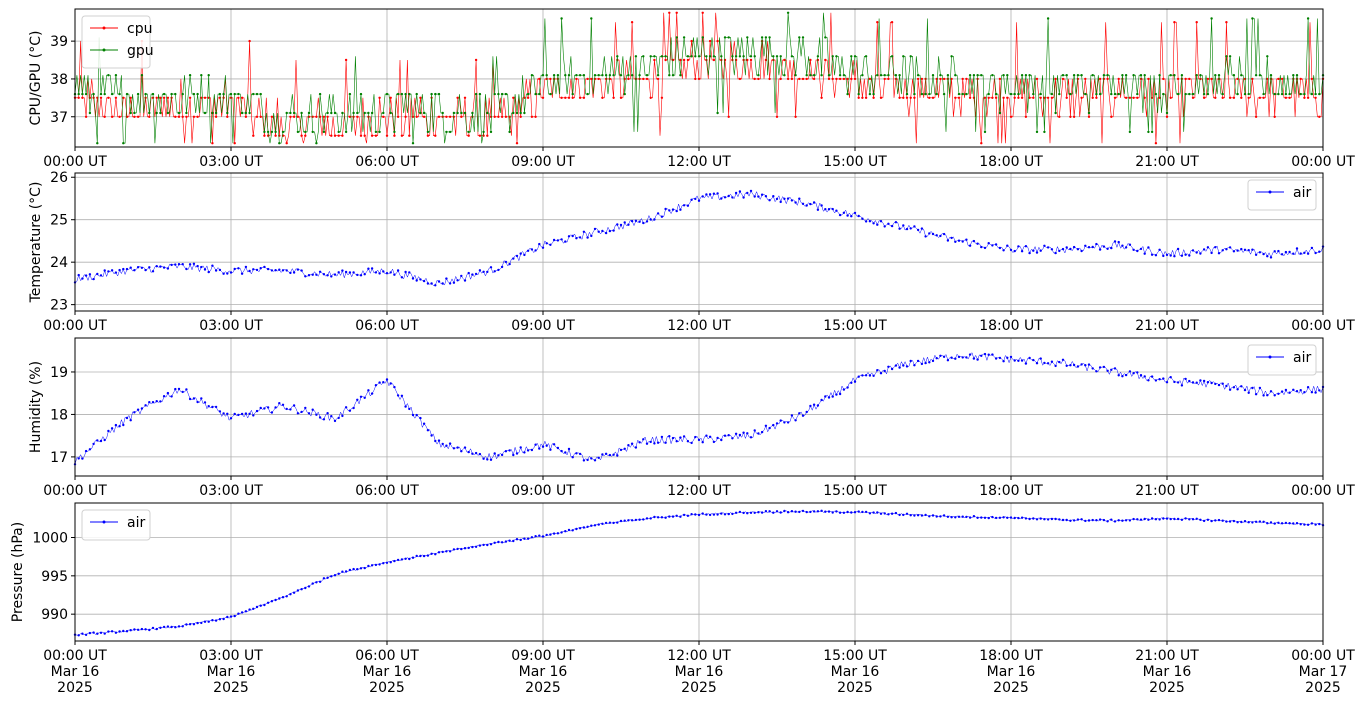 The image size is (1364, 712). What do you see at coordinates (1282, 195) in the screenshot?
I see `legend: air` at bounding box center [1282, 195].